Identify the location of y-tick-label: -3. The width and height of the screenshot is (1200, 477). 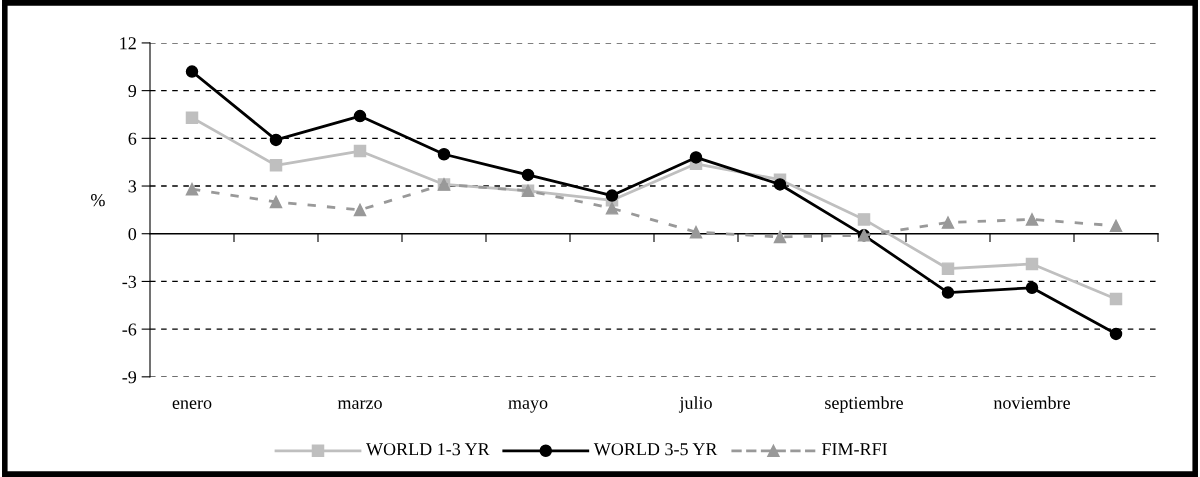
(129, 281).